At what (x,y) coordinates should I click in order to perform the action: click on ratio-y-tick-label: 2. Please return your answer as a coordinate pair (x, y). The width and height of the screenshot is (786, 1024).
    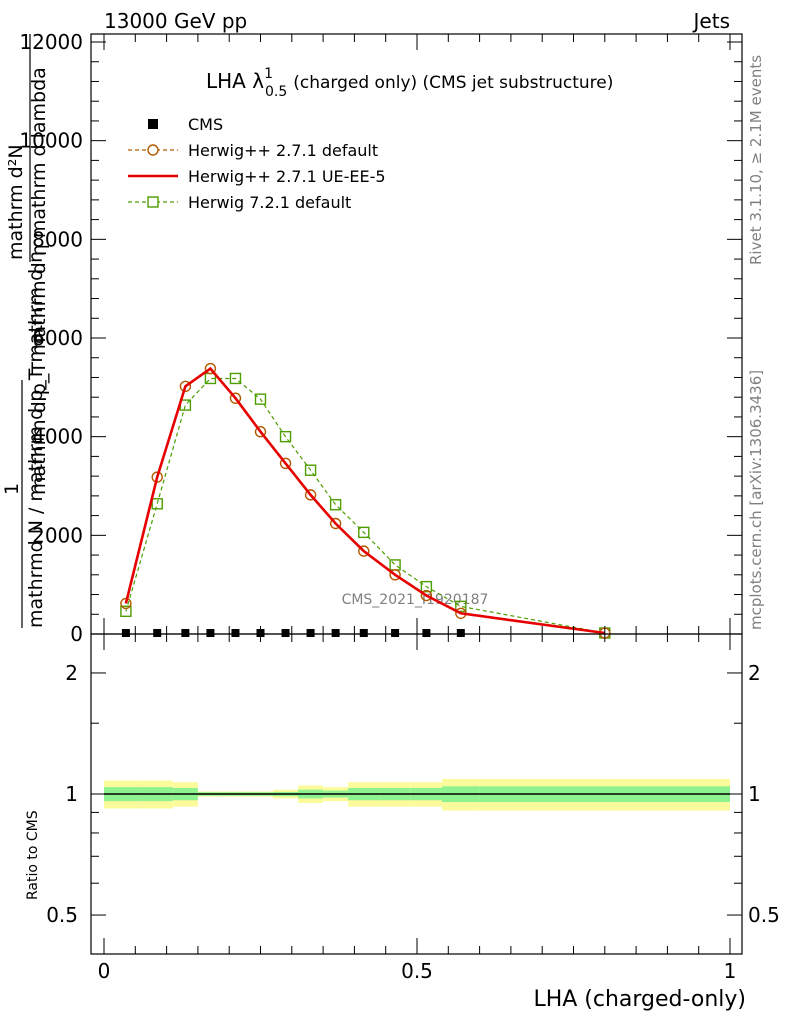
    Looking at the image, I should click on (71, 673).